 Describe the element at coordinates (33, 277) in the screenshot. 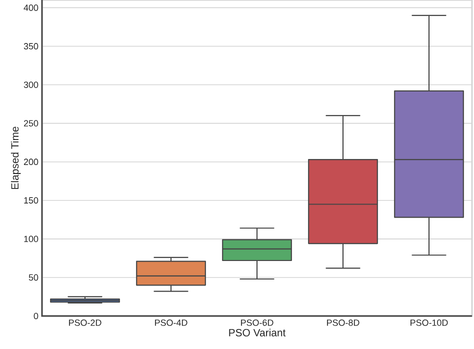

I see `y-tick-label: 50` at that location.